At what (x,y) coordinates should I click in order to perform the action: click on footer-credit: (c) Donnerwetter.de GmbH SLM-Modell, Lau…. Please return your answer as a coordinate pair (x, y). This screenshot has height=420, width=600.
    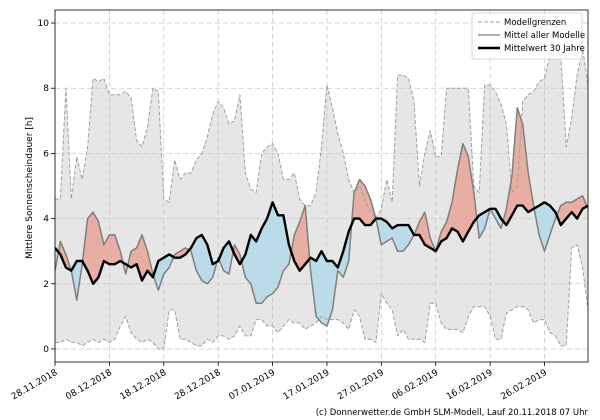
    Looking at the image, I should click on (452, 413).